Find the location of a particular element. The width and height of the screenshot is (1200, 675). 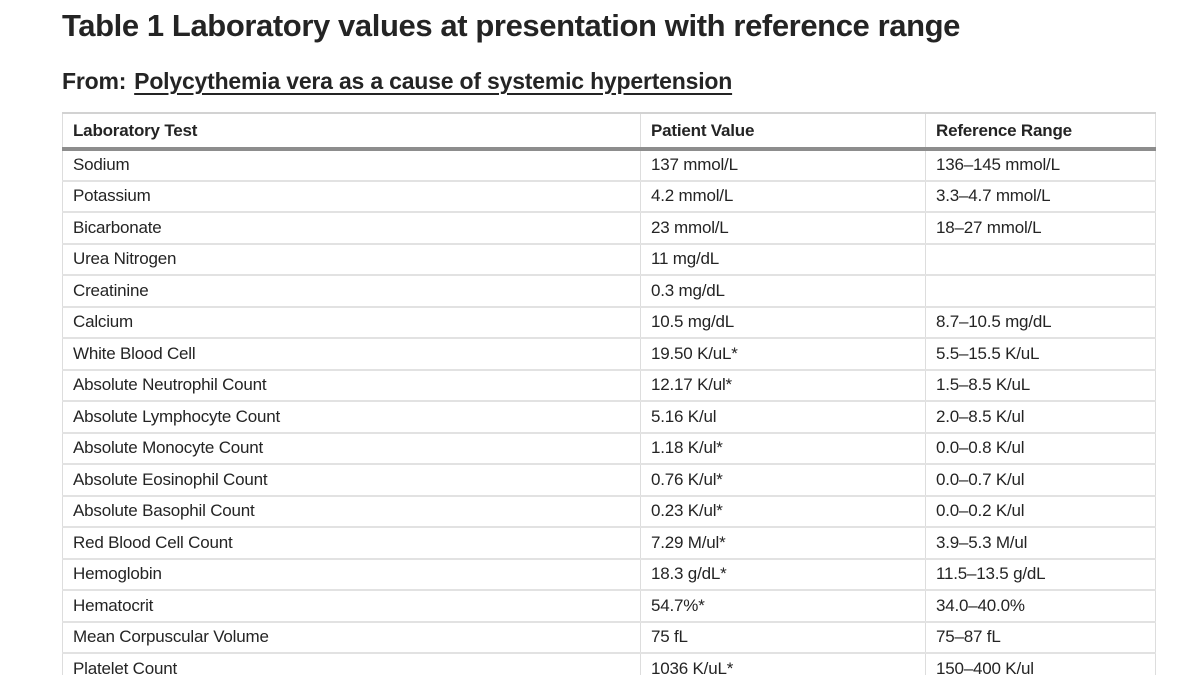

patient-value-cell: 12.17 K/ul* is located at coordinates (783, 385).